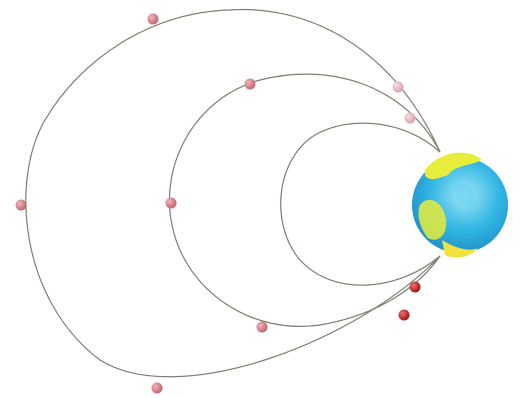  I want to click on earth, so click(460, 205).